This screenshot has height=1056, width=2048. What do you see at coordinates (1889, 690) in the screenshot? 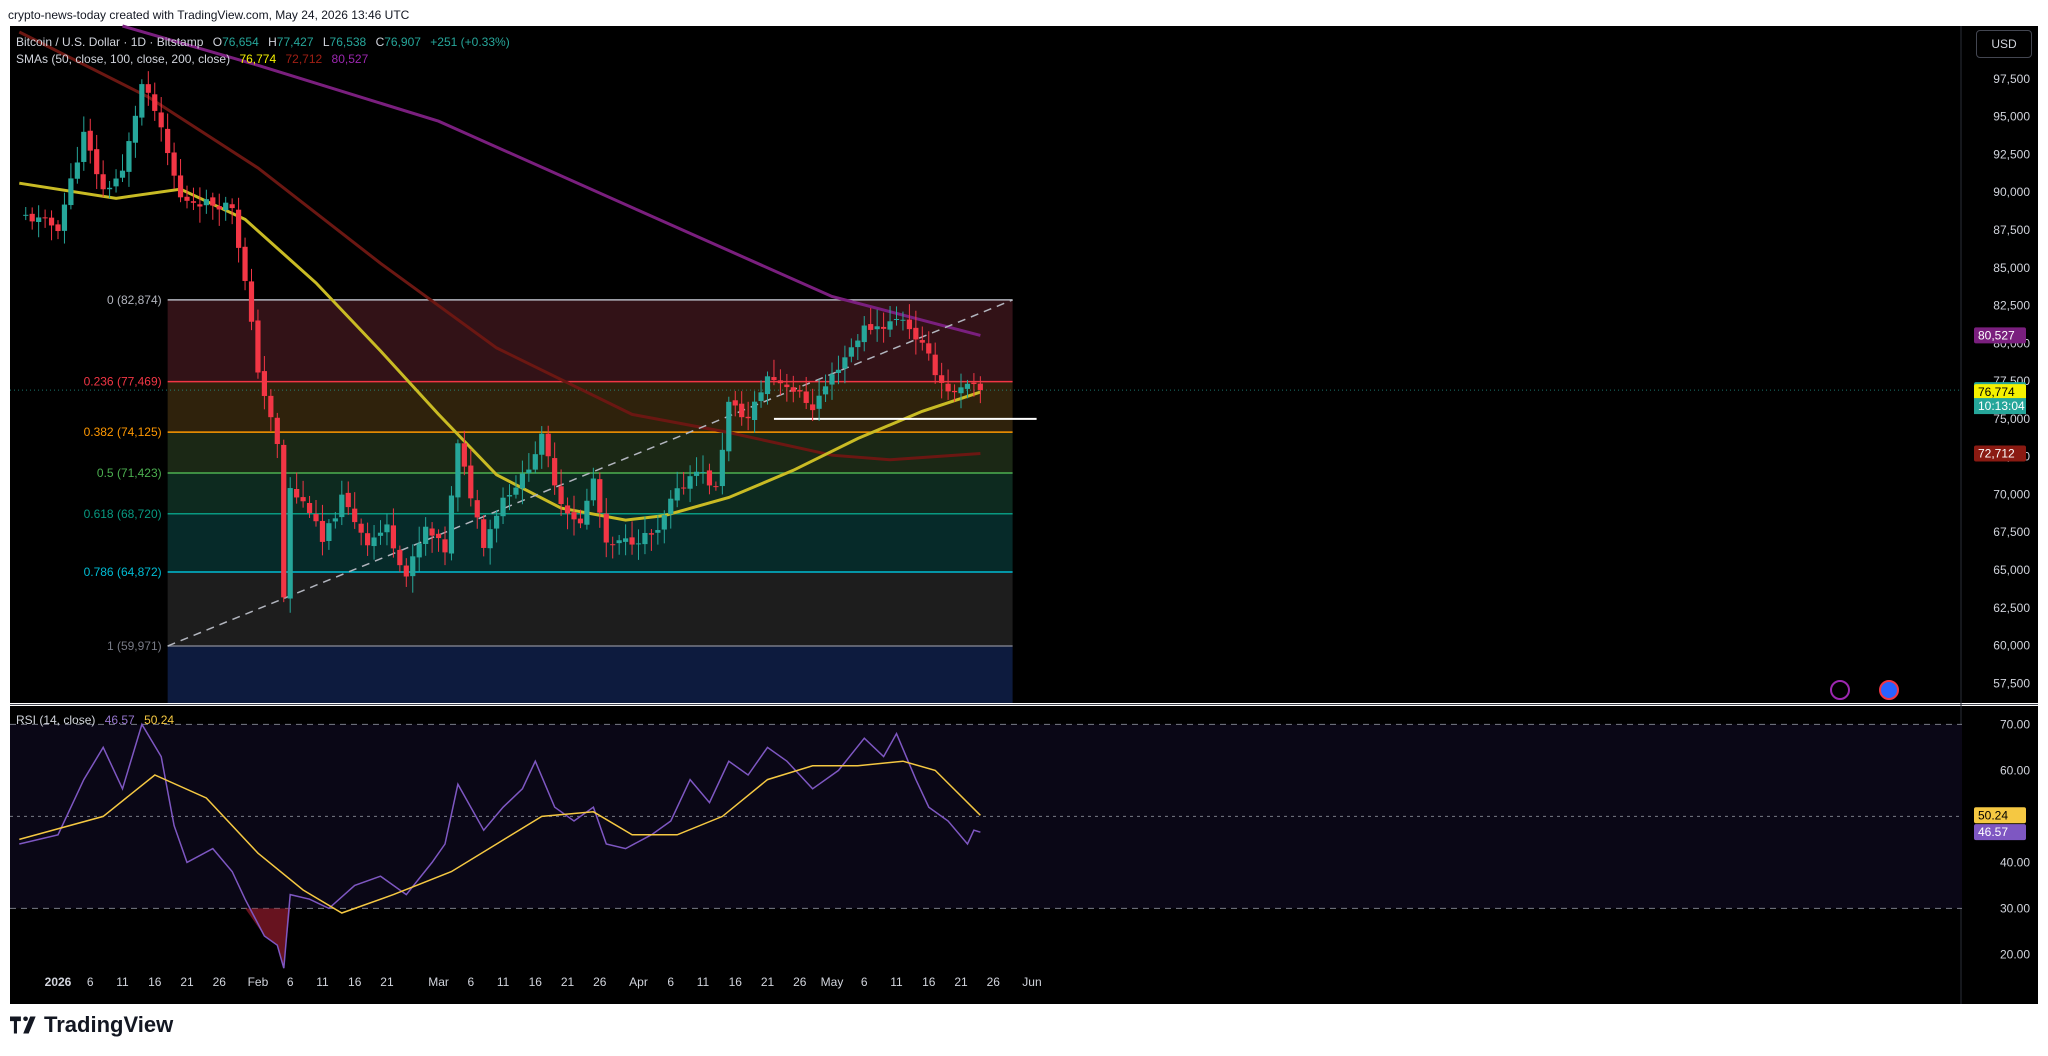
I see `flag-event-icon` at bounding box center [1889, 690].